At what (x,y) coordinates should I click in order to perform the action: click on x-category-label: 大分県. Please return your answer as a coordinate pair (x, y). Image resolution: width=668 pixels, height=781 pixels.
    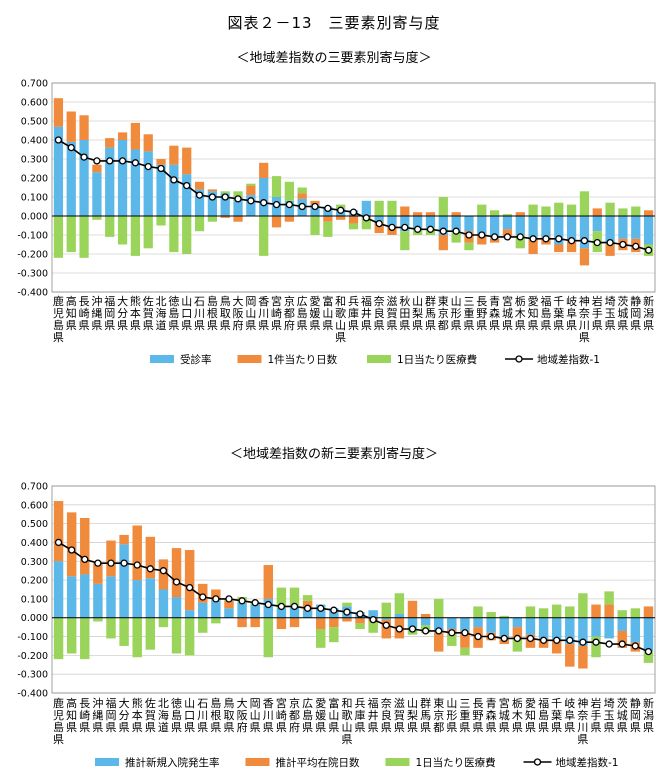
    Looking at the image, I should click on (122, 313).